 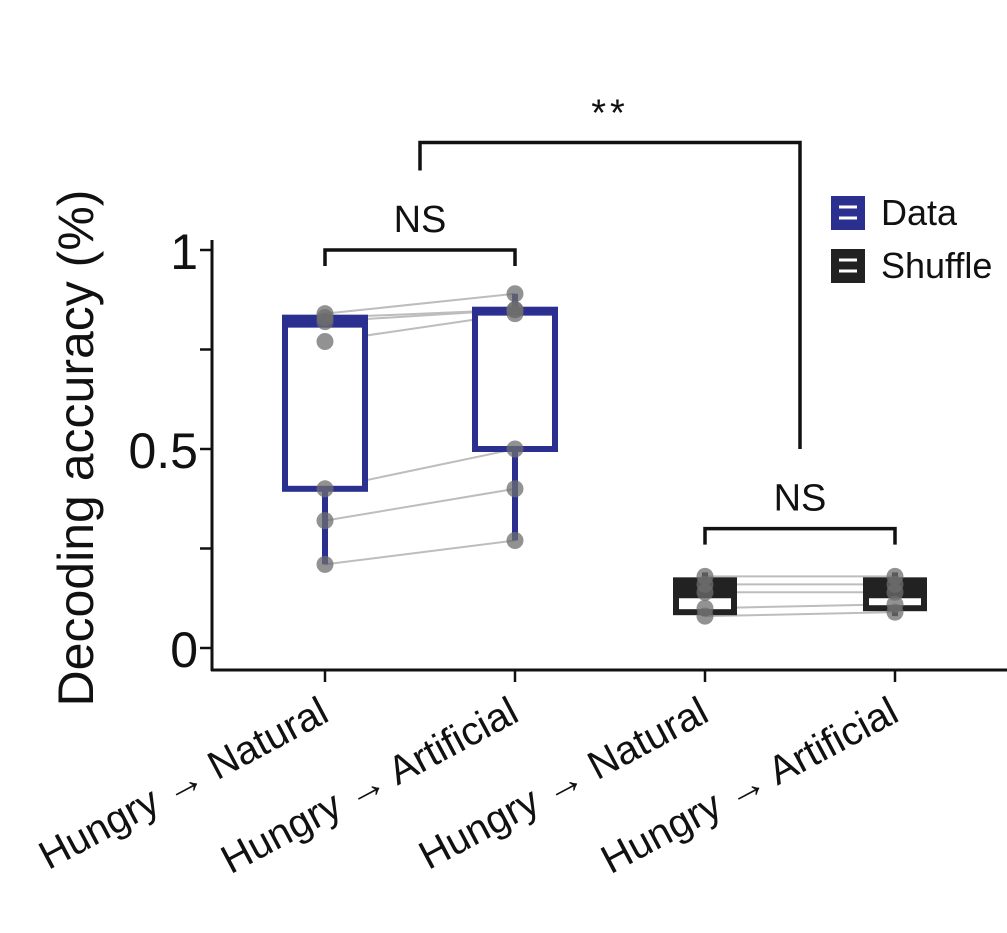 I want to click on y-axis-label: Decoding accuracy (%), so click(x=76, y=448).